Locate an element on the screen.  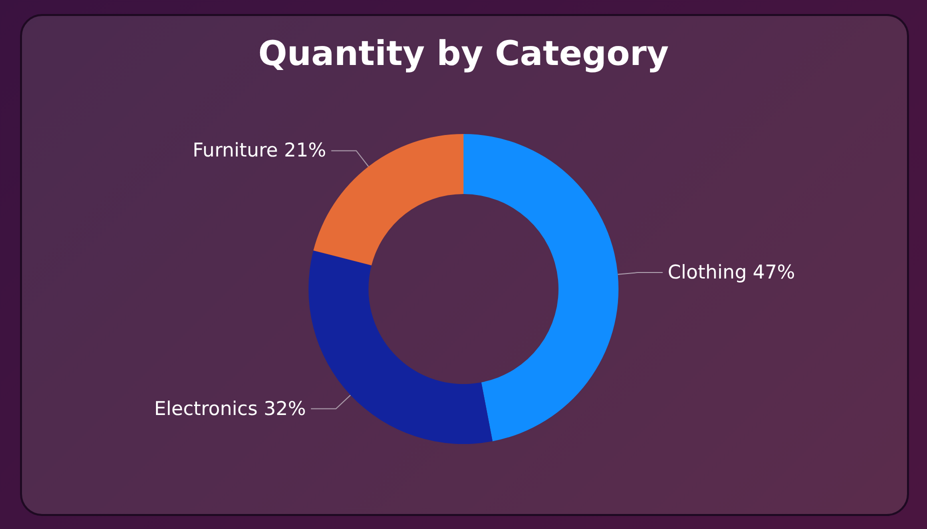
slice-label: Furniture 21% is located at coordinates (259, 151).